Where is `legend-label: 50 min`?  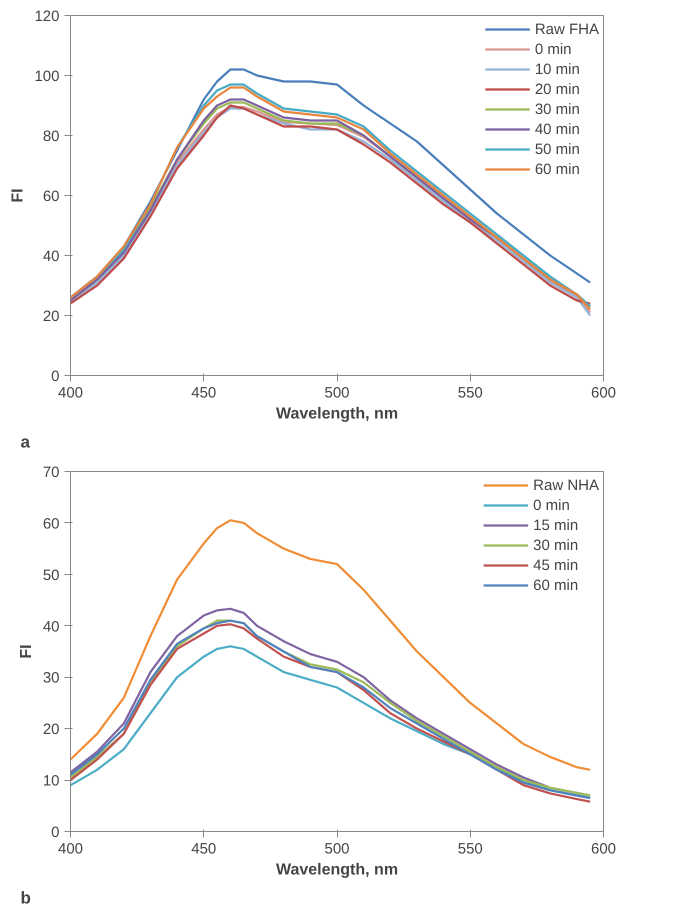
legend-label: 50 min is located at coordinates (557, 149).